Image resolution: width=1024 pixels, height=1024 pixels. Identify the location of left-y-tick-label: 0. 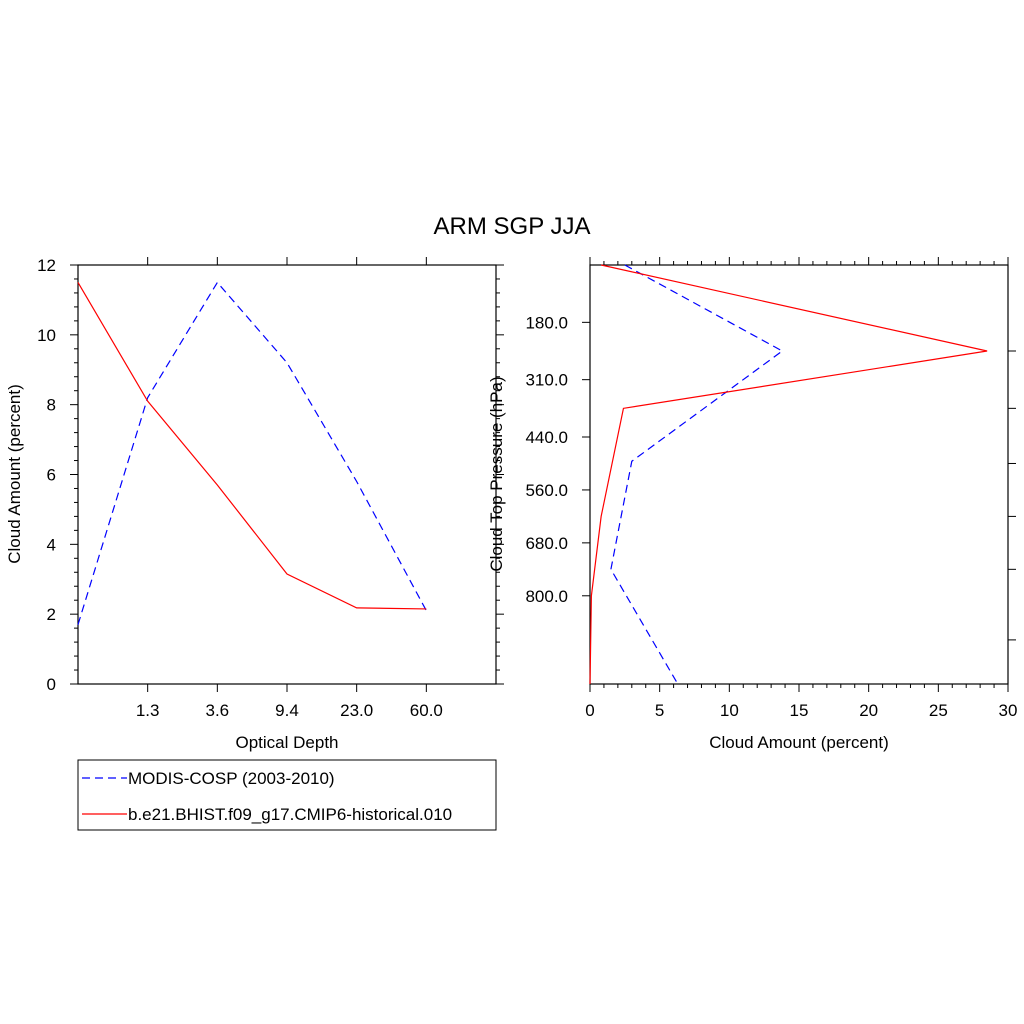
(51, 684).